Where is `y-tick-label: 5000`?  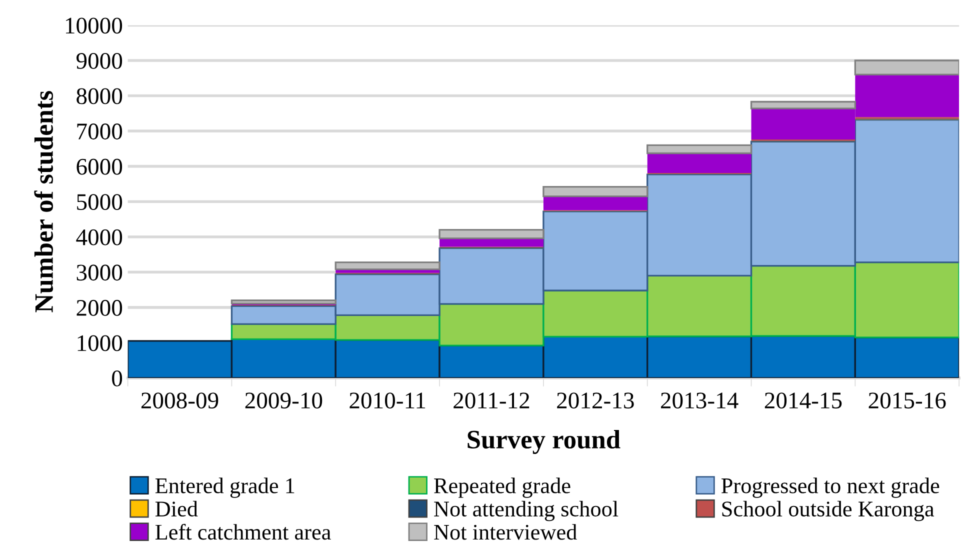
y-tick-label: 5000 is located at coordinates (99, 202).